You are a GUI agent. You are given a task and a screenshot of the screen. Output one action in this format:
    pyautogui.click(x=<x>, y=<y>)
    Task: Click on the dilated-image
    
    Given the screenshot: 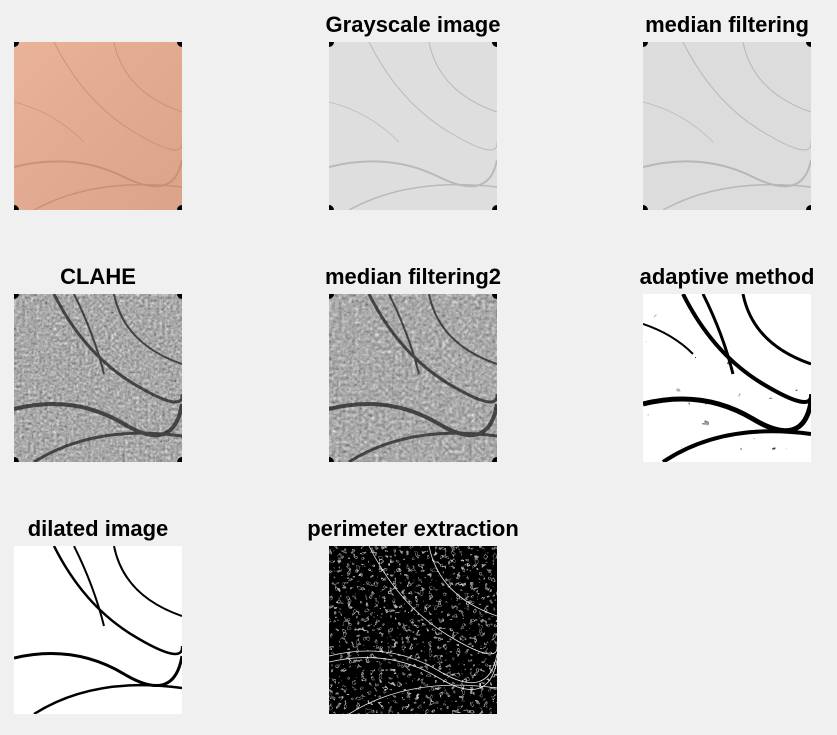 What is the action you would take?
    pyautogui.click(x=98, y=630)
    